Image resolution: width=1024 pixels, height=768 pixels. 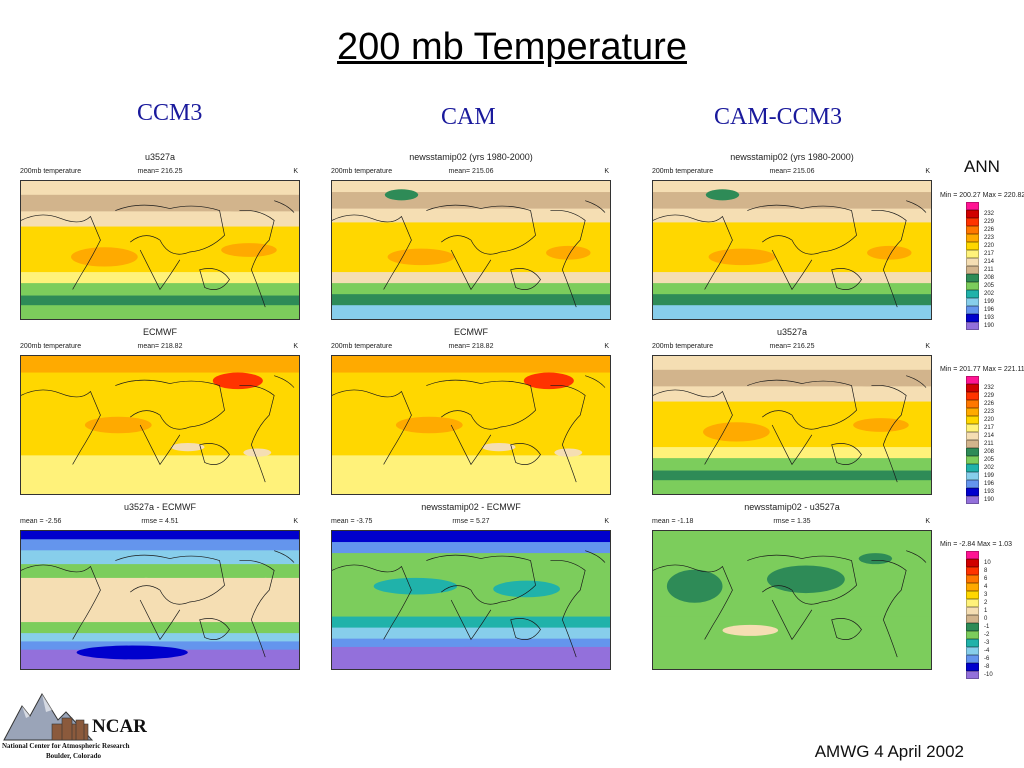 What do you see at coordinates (982, 369) in the screenshot?
I see `colorbar-range: Min = 201.77 Max = 221.11` at bounding box center [982, 369].